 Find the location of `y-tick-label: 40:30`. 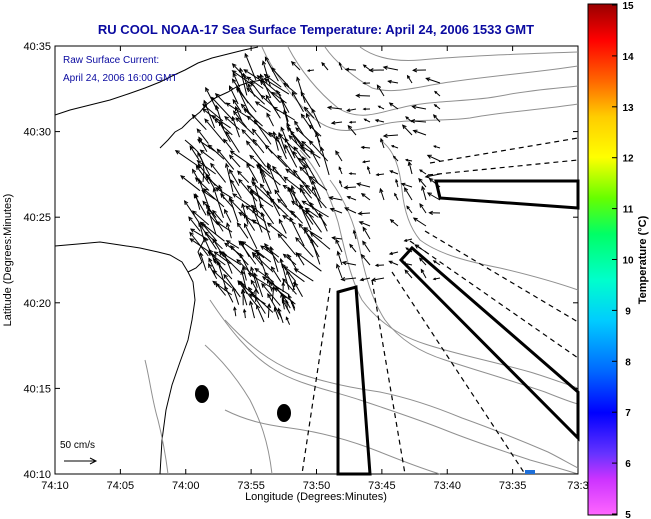

y-tick-label: 40:30 is located at coordinates (37, 133).